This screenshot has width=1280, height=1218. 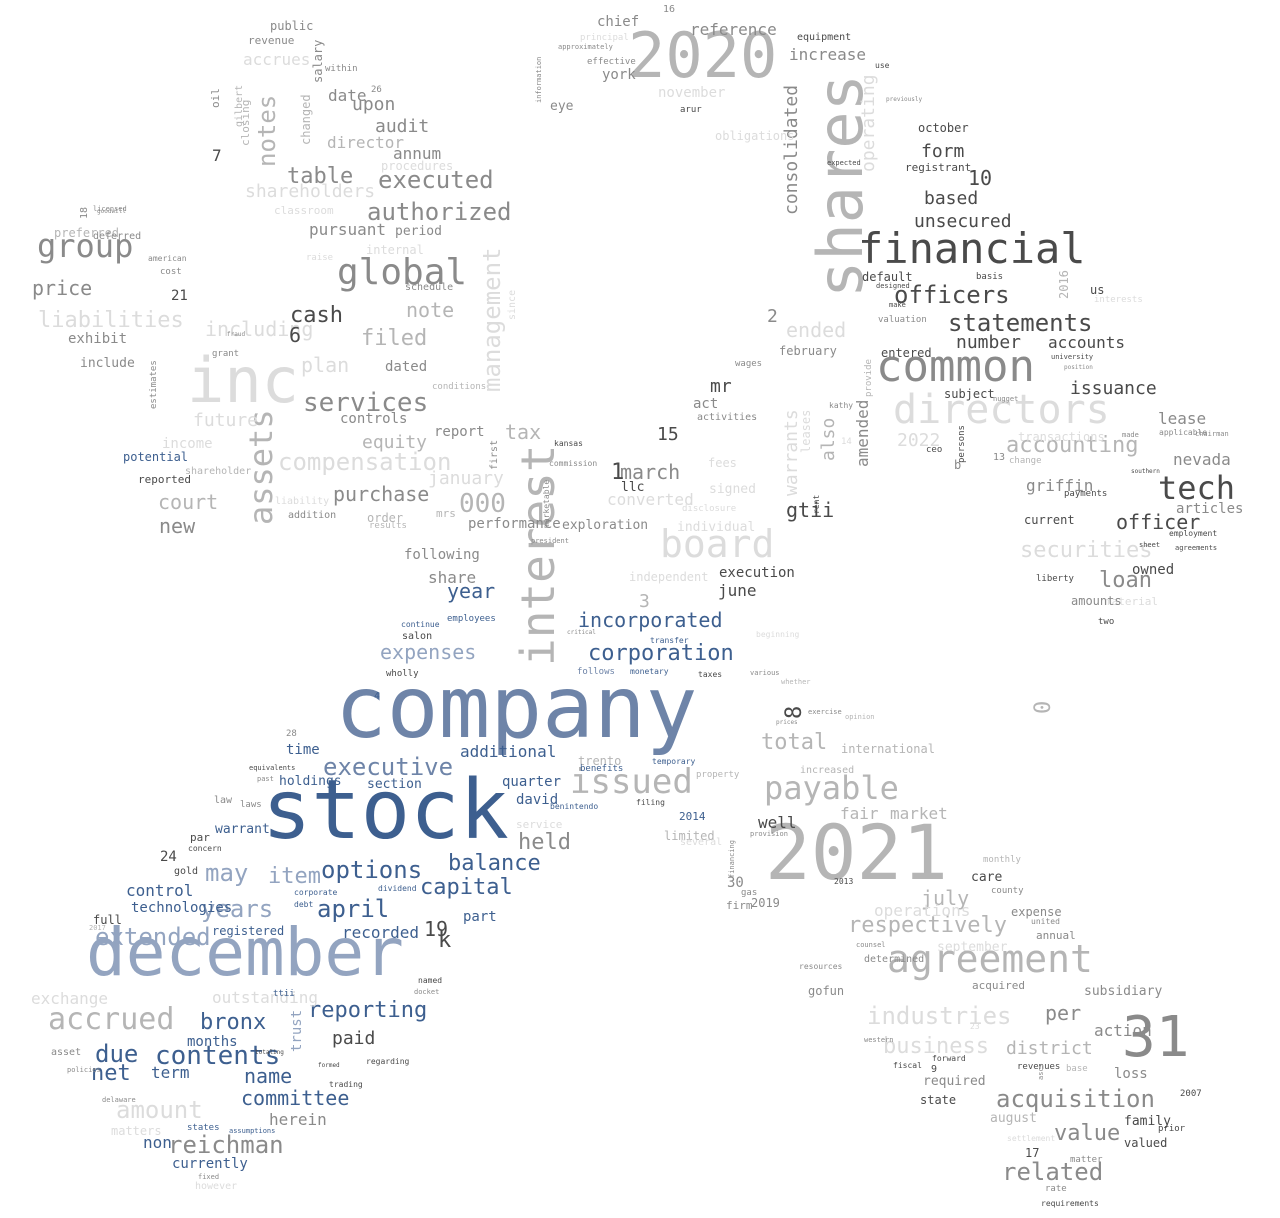 What do you see at coordinates (739, 905) in the screenshot?
I see `word-275: firm` at bounding box center [739, 905].